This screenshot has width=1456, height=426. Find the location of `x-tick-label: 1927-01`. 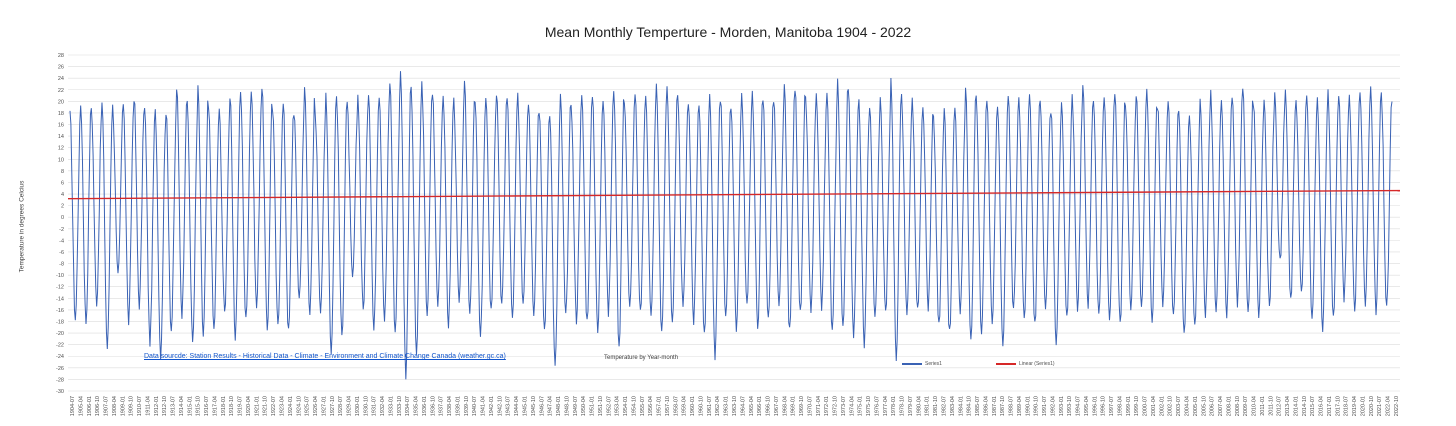

x-tick-label: 1927-01 is located at coordinates (324, 406).